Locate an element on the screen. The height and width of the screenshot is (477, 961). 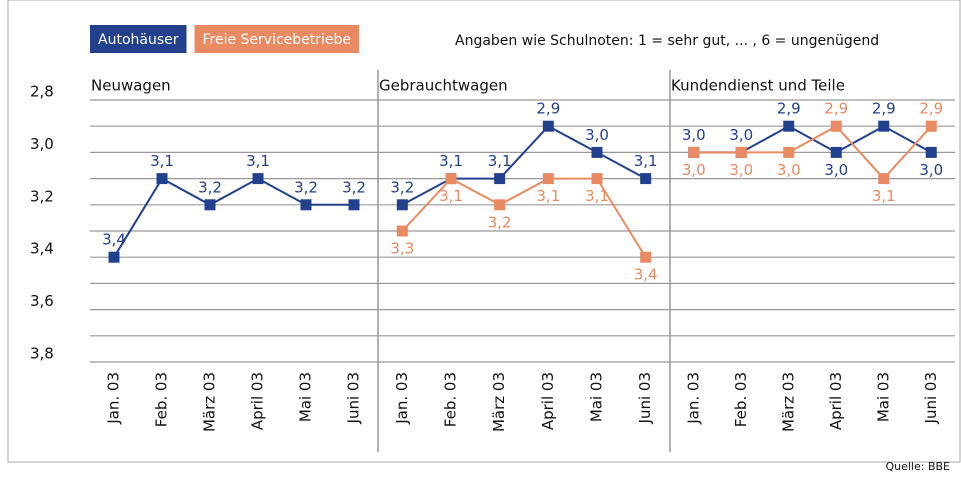
legend-label: Autohäuser is located at coordinates (138, 40).